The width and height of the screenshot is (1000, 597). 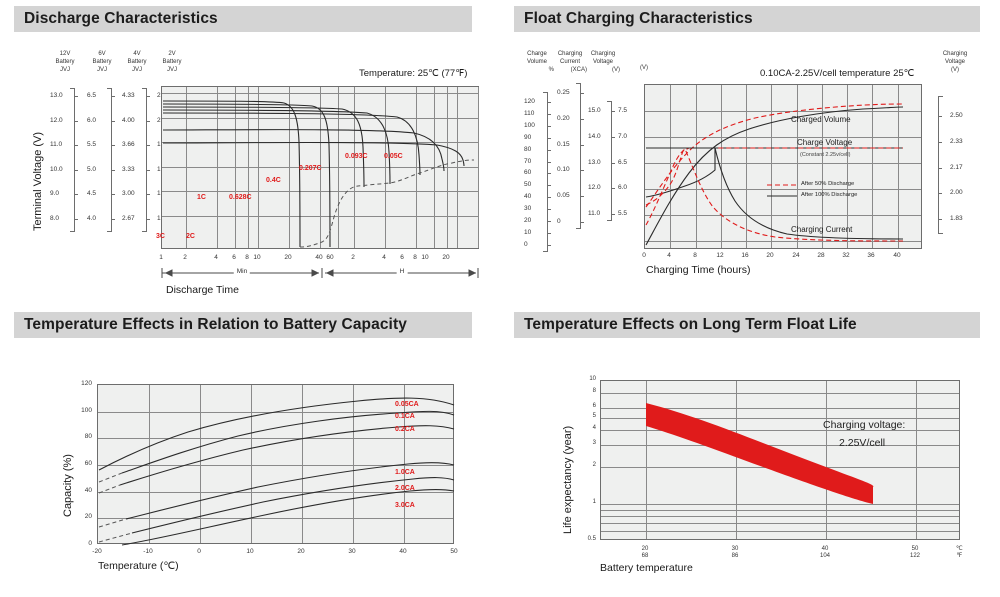 What do you see at coordinates (405, 429) in the screenshot?
I see `curve-label-02ca: 0.2CA` at bounding box center [405, 429].